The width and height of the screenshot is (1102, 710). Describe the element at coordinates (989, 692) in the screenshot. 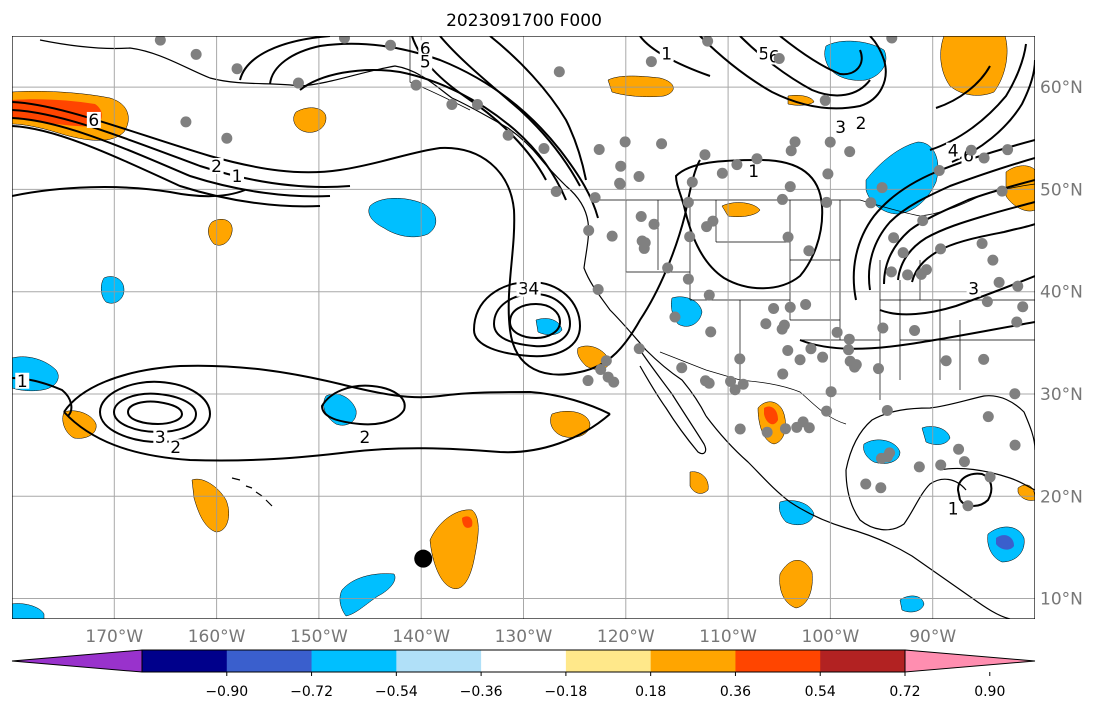

I see `colorbar-tick-label: 0.90` at that location.